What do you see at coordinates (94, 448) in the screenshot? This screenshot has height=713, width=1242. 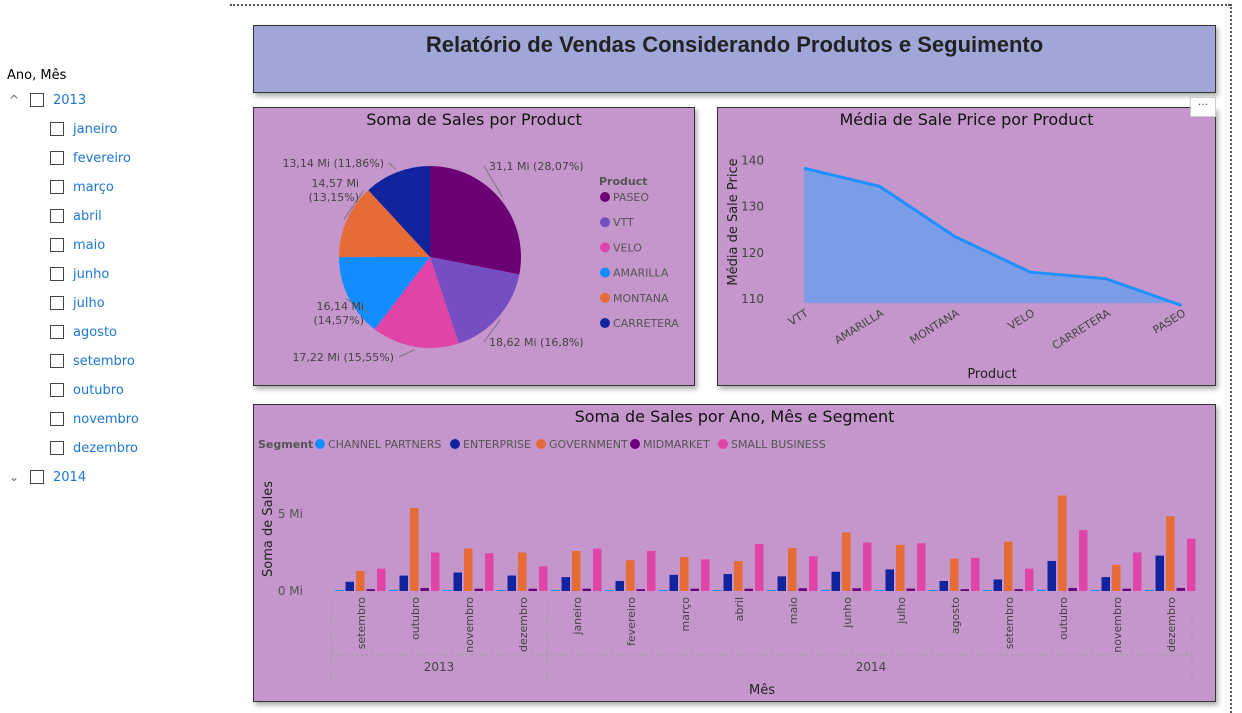 I see `slicer-month-item: dezembro` at bounding box center [94, 448].